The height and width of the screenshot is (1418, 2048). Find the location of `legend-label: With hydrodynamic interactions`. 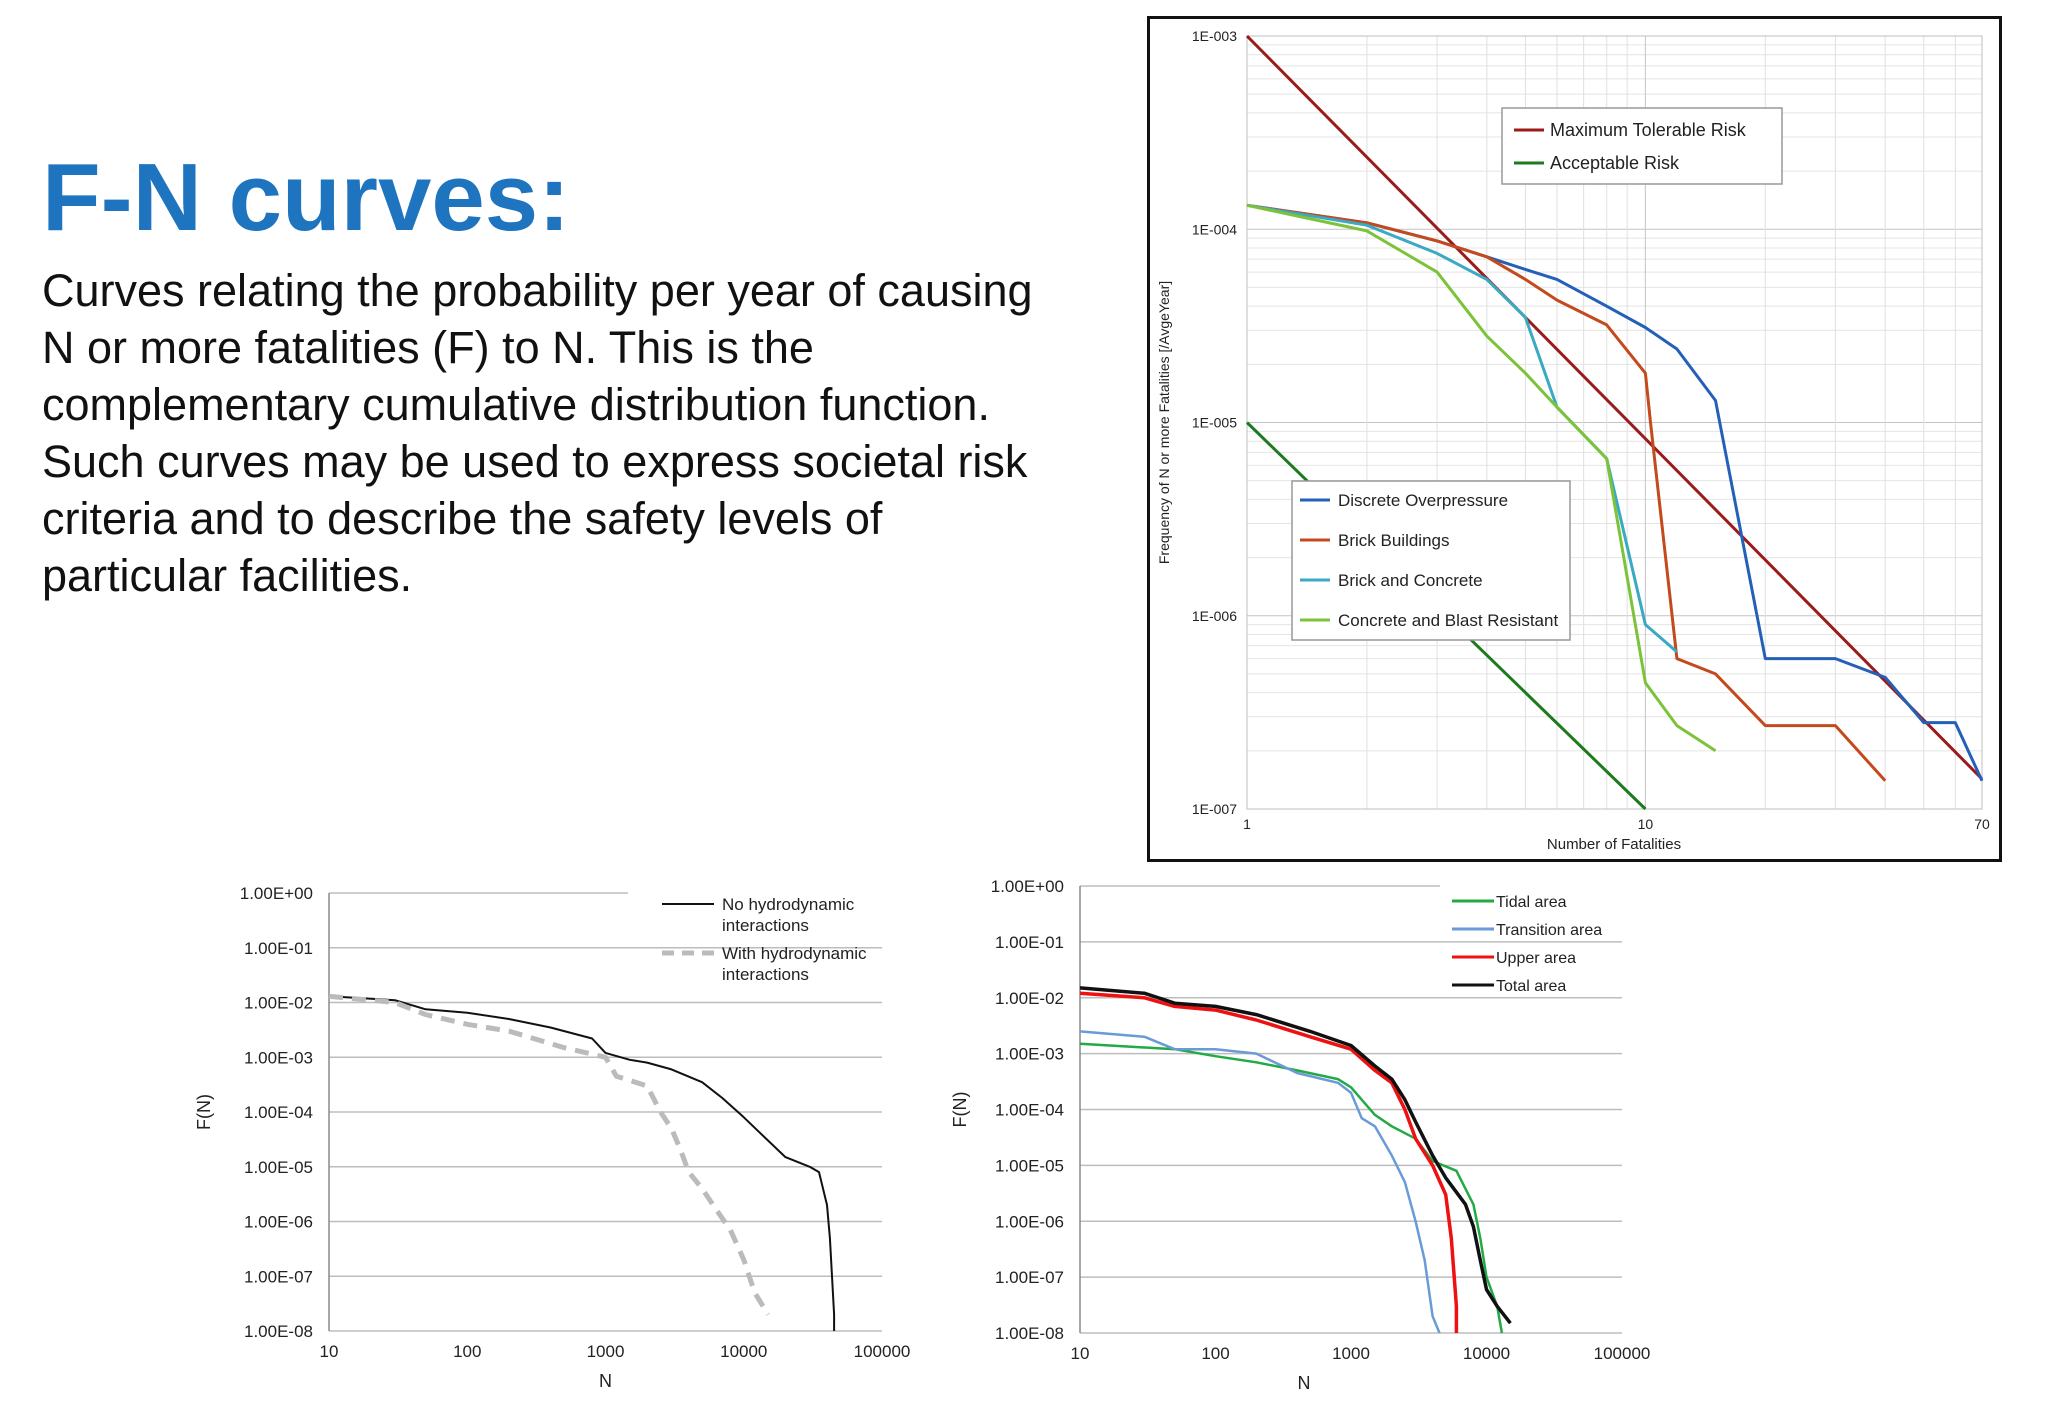

legend-label: With hydrodynamic interactions is located at coordinates (794, 964).